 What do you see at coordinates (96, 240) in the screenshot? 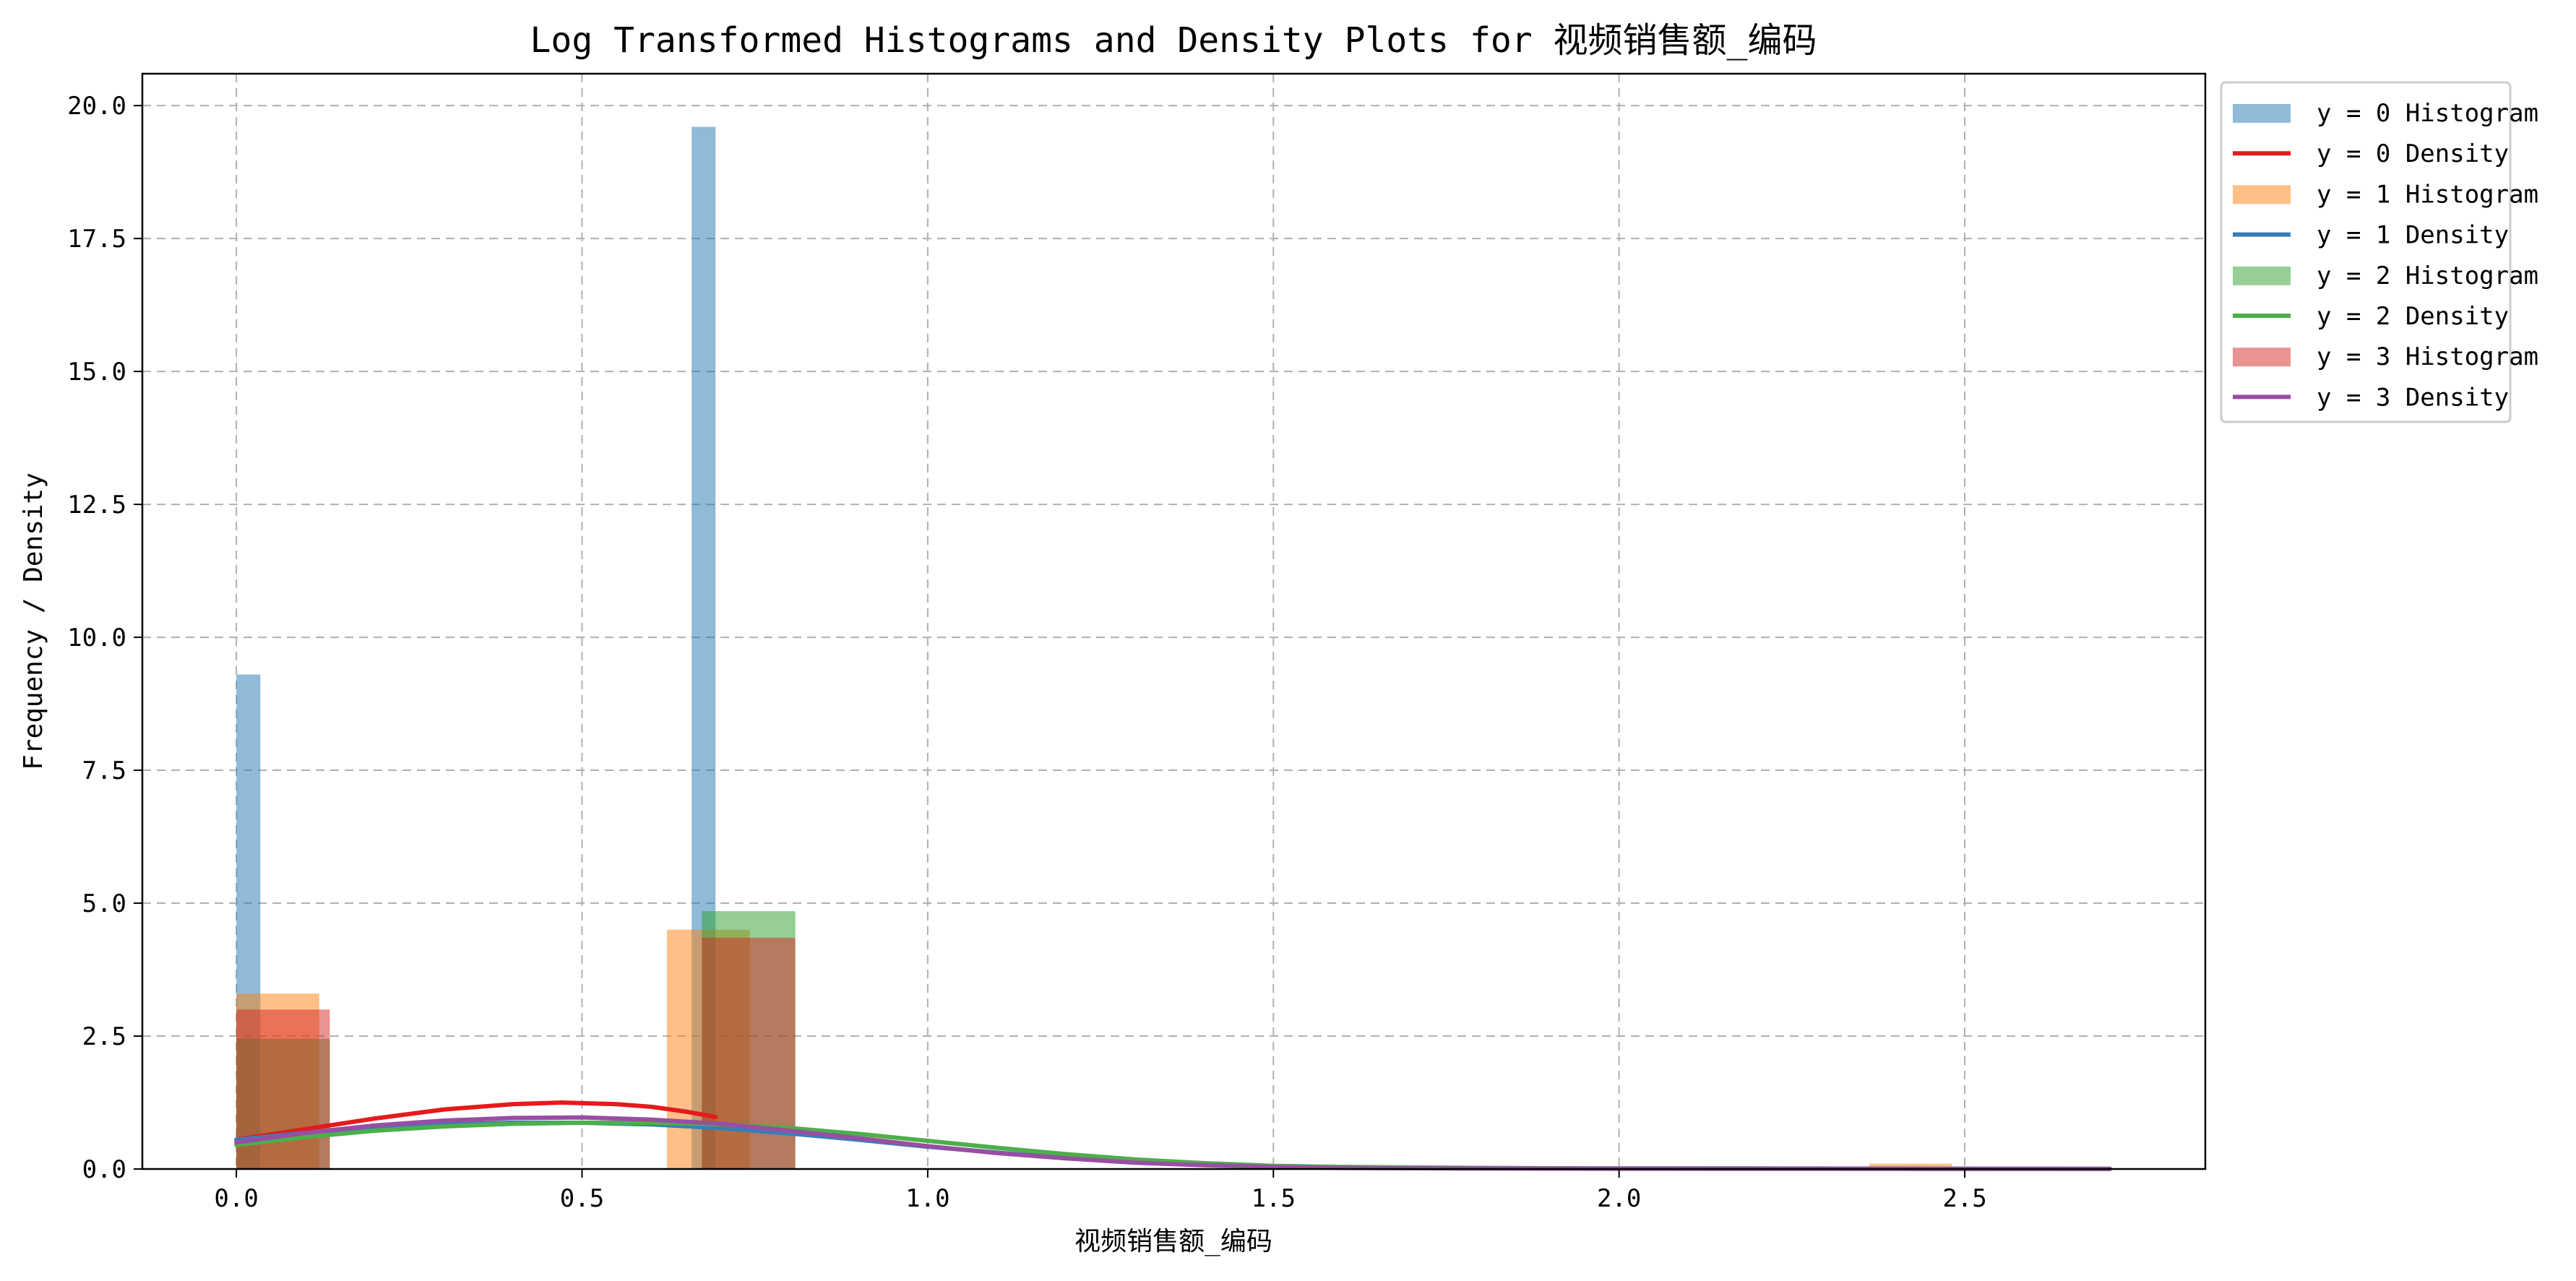
I see `y-tick-label: 17.5` at bounding box center [96, 240].